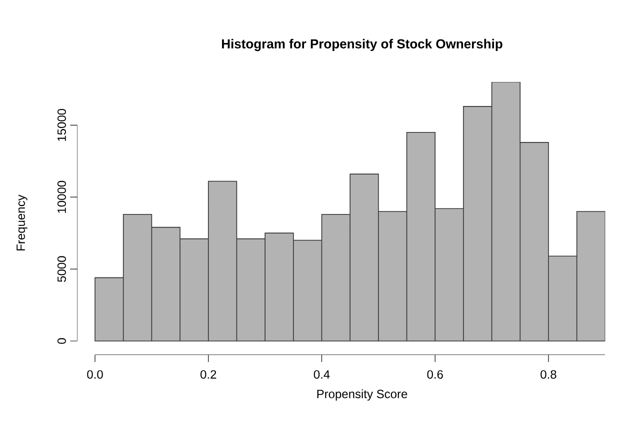  Describe the element at coordinates (61, 269) in the screenshot. I see `y-tick-label: 5000` at that location.